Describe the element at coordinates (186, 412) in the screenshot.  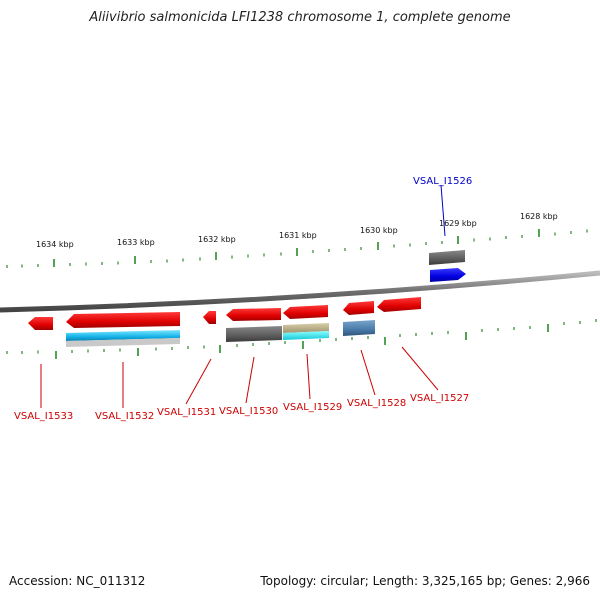
I see `gene-label-vsal-i1531: VSAL_I1531` at that location.